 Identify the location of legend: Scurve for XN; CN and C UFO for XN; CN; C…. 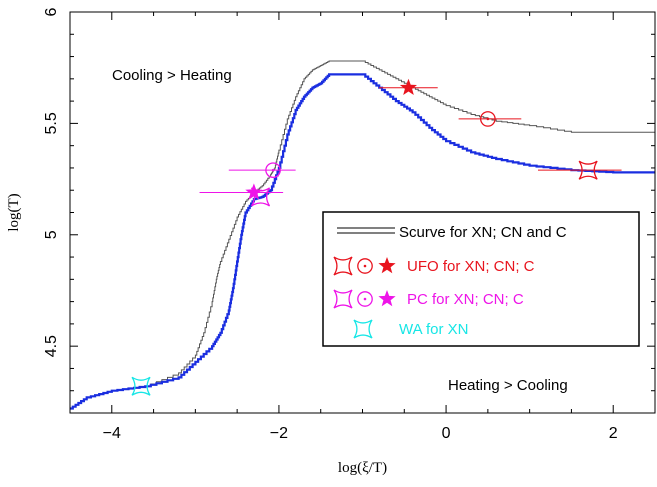
(481, 279).